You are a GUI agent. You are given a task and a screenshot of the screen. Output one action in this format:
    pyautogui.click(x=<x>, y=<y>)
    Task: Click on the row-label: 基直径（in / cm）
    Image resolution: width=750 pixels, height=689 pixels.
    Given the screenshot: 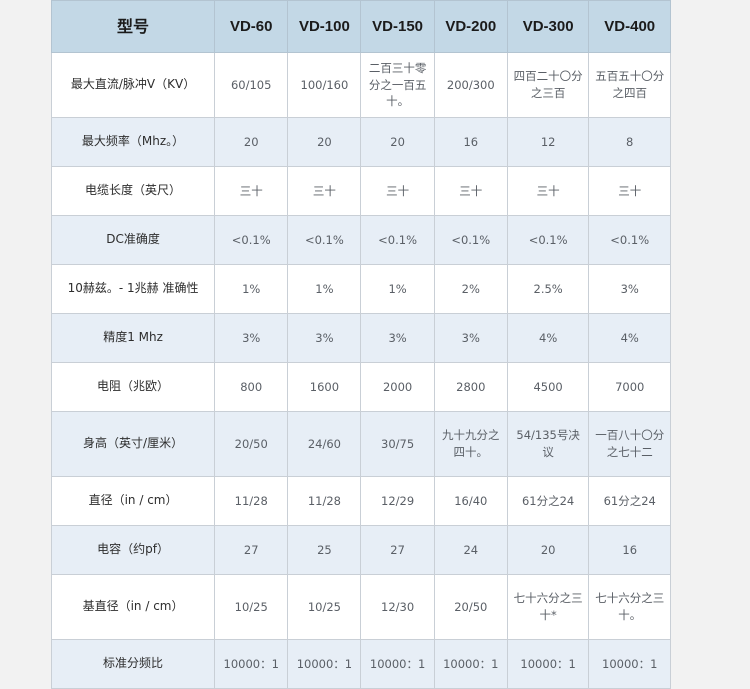 What is the action you would take?
    pyautogui.click(x=133, y=607)
    